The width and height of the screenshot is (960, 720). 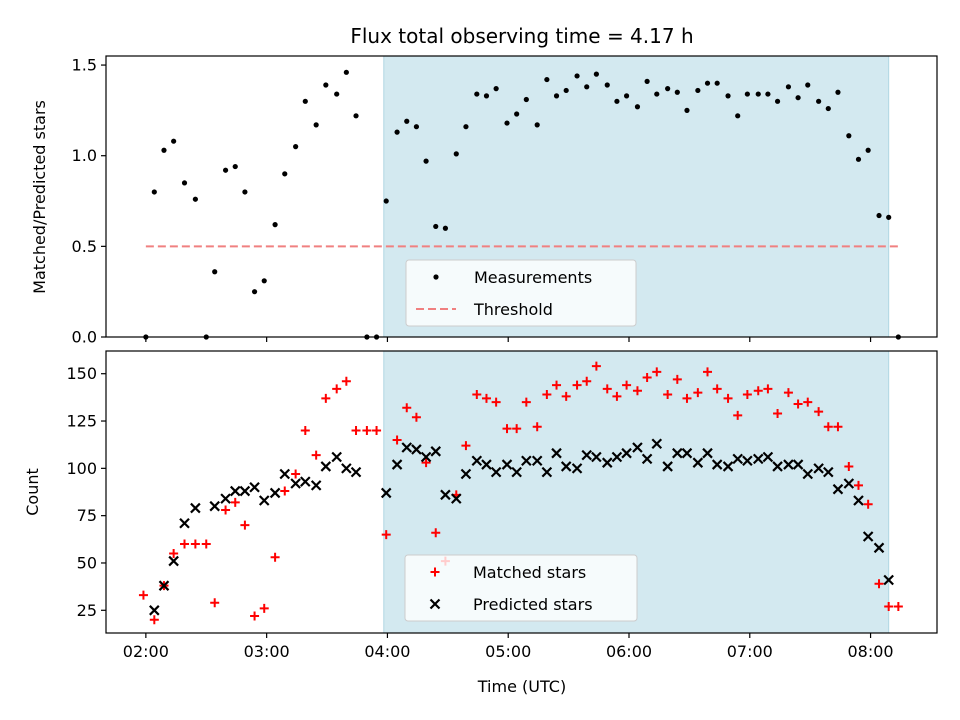 I want to click on x-axis-label: Time (UTC), so click(x=521, y=686).